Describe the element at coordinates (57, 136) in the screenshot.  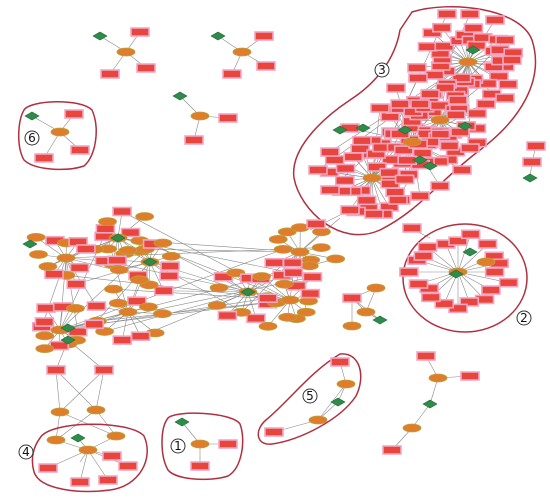
I see `module-6-outline` at that location.